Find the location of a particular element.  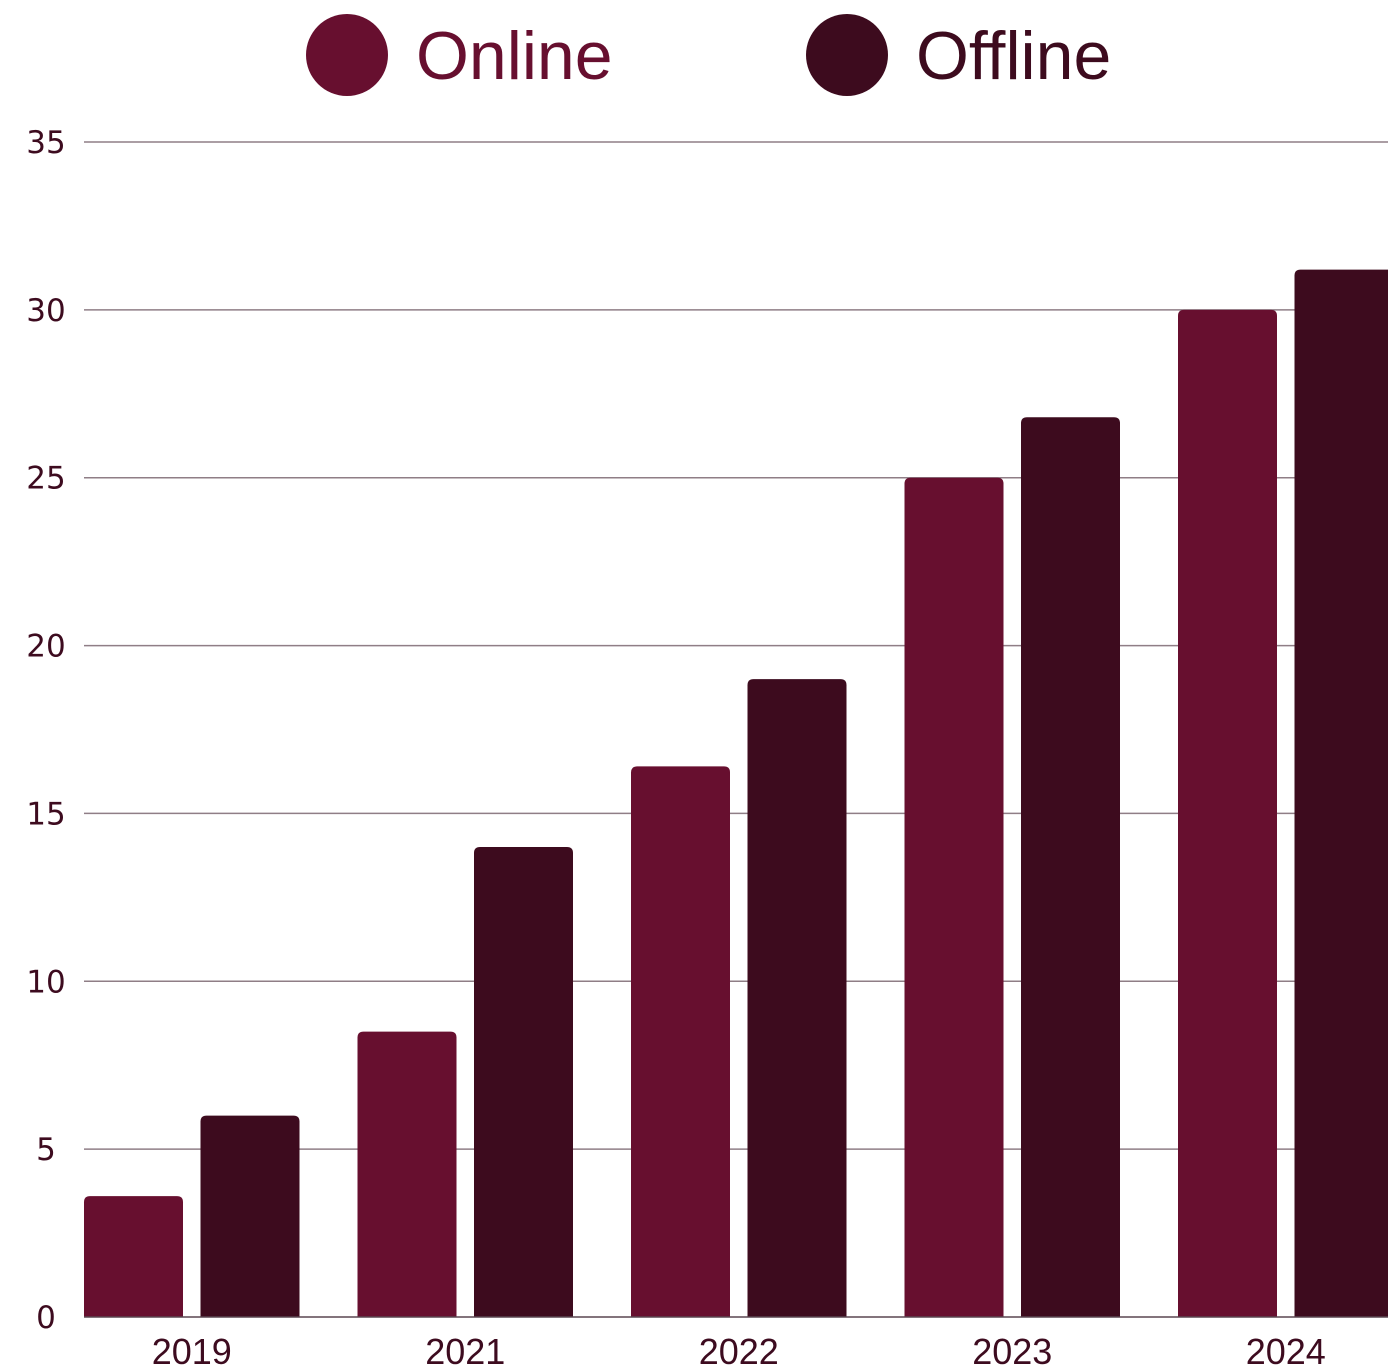

y-tick-label-20: 20 is located at coordinates (45, 647).